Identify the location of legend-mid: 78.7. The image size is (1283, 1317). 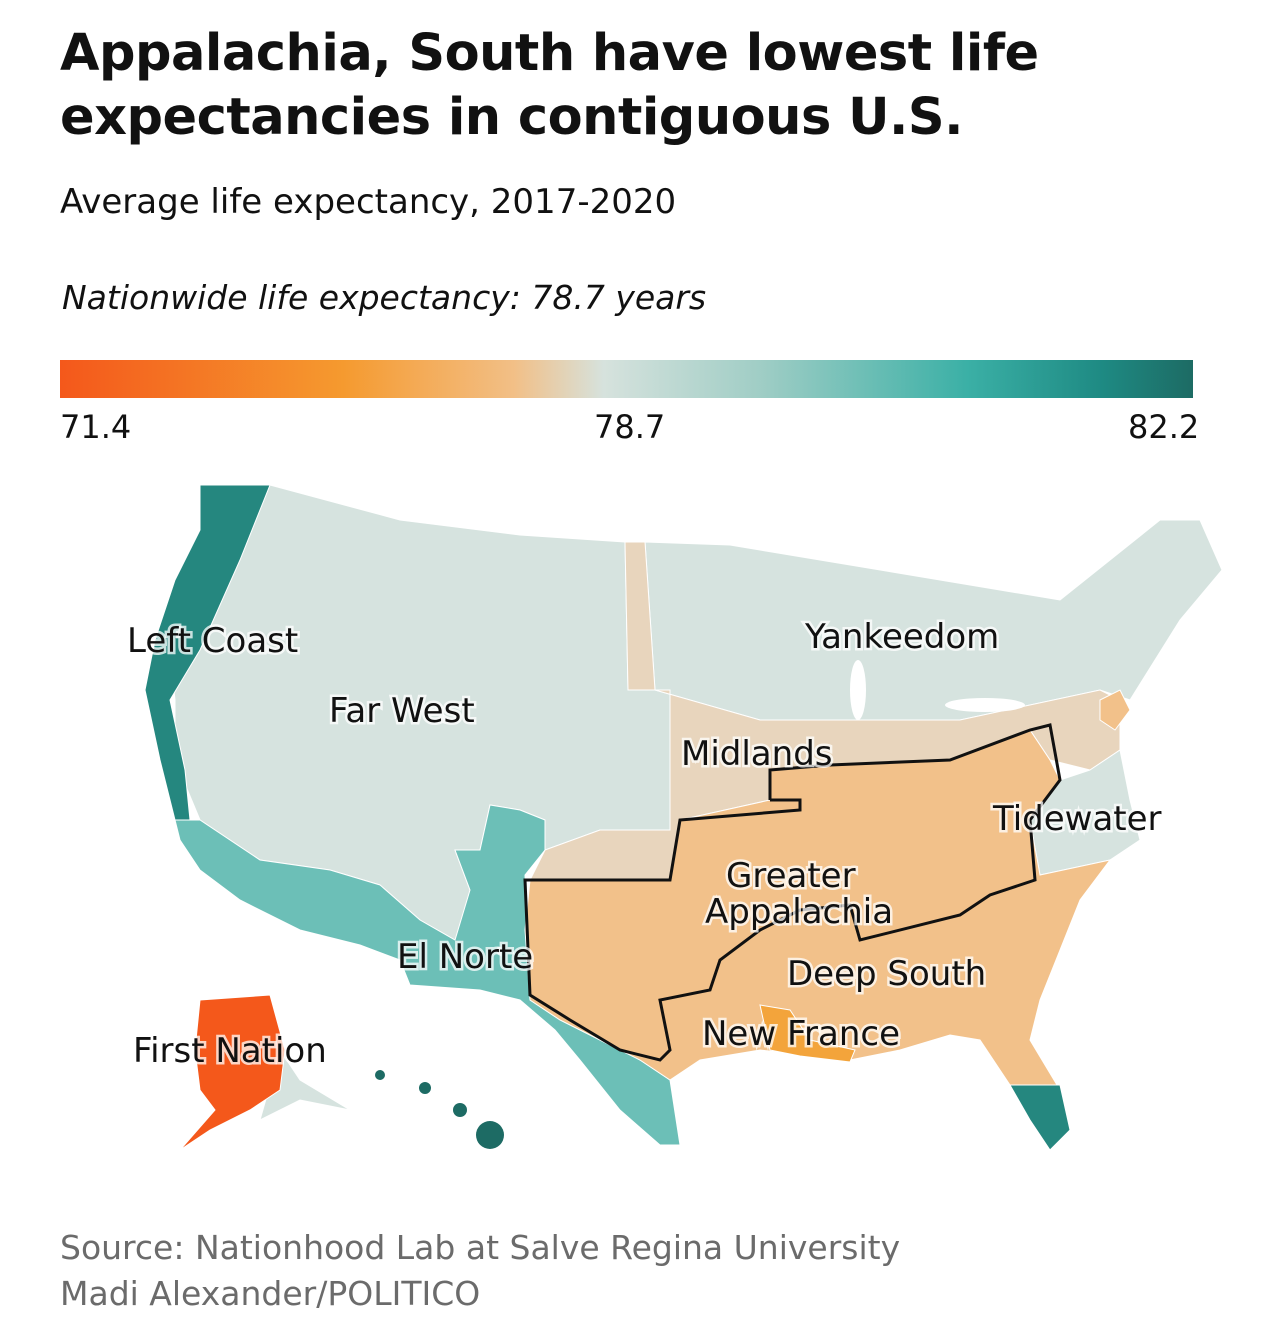
(630, 427).